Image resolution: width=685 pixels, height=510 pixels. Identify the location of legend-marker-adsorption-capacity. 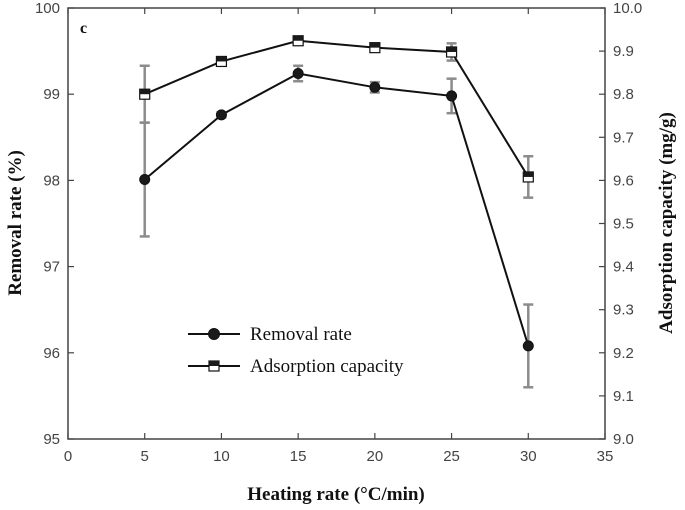
(214, 366).